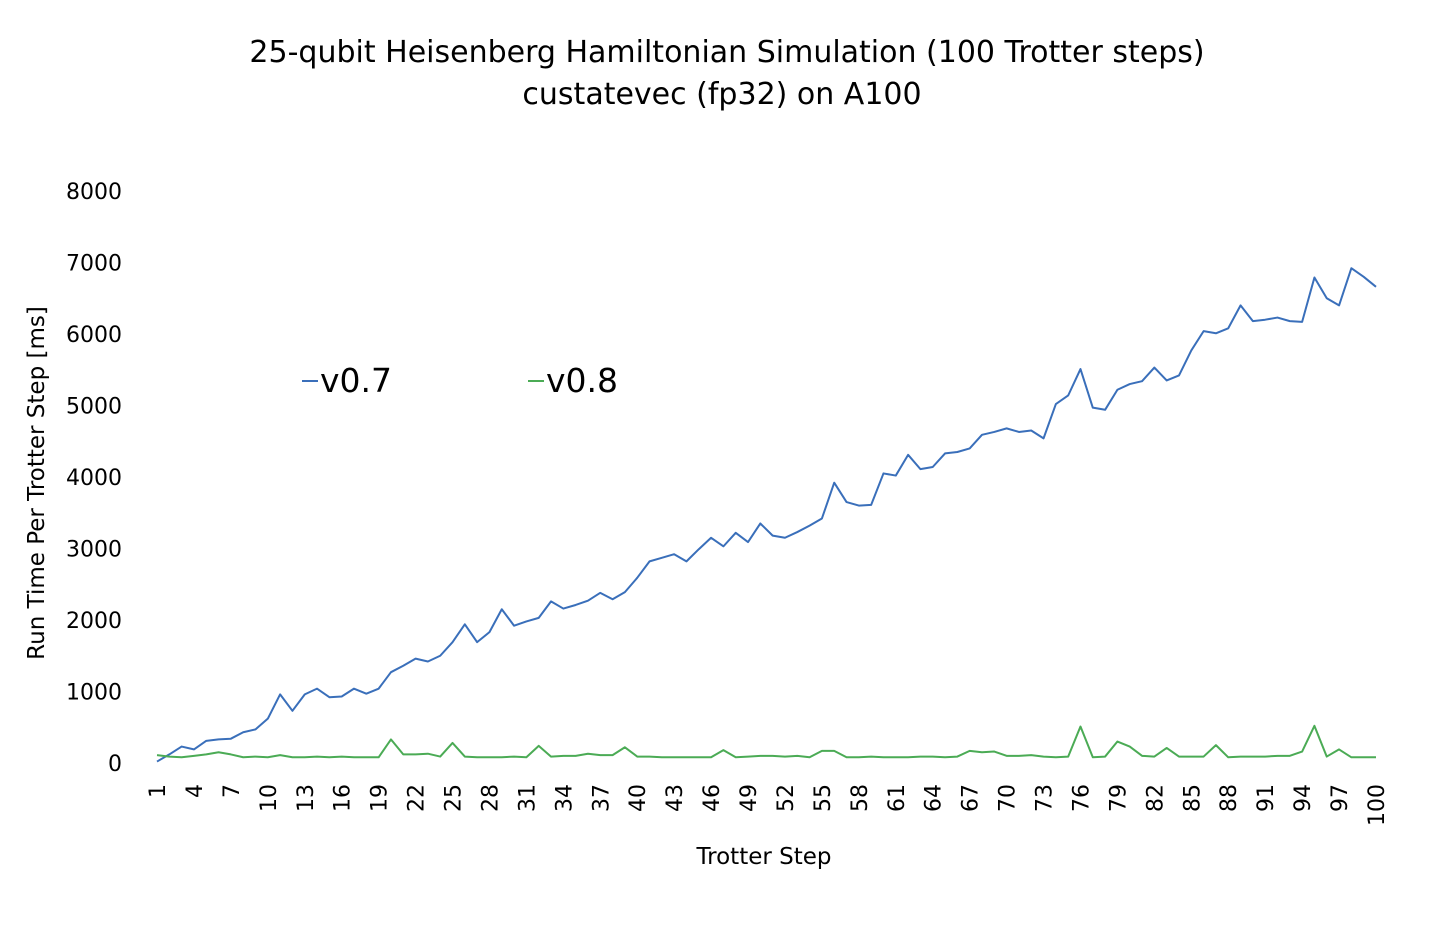 Image resolution: width=1430 pixels, height=938 pixels. What do you see at coordinates (1340, 798) in the screenshot?
I see `x-tick-label: 97` at bounding box center [1340, 798].